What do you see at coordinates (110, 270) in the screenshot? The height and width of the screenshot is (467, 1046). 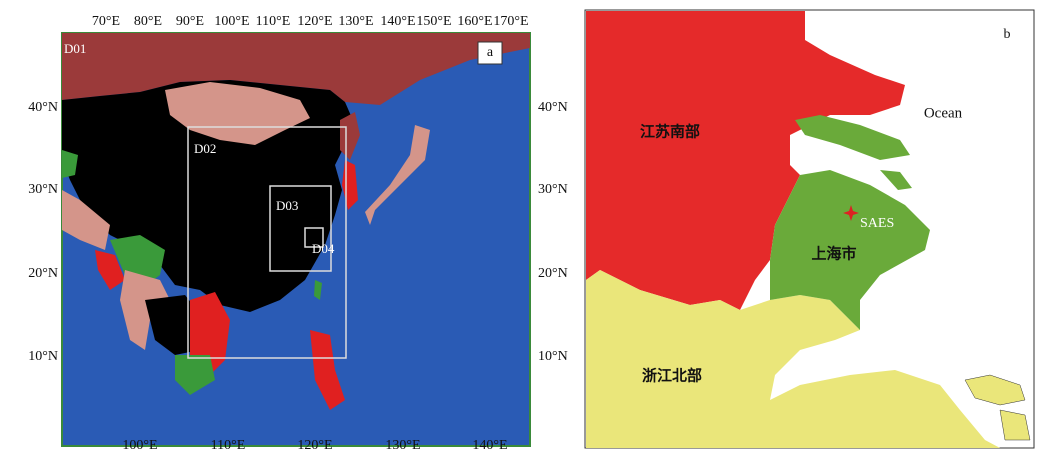 I see `region-r1` at bounding box center [110, 270].